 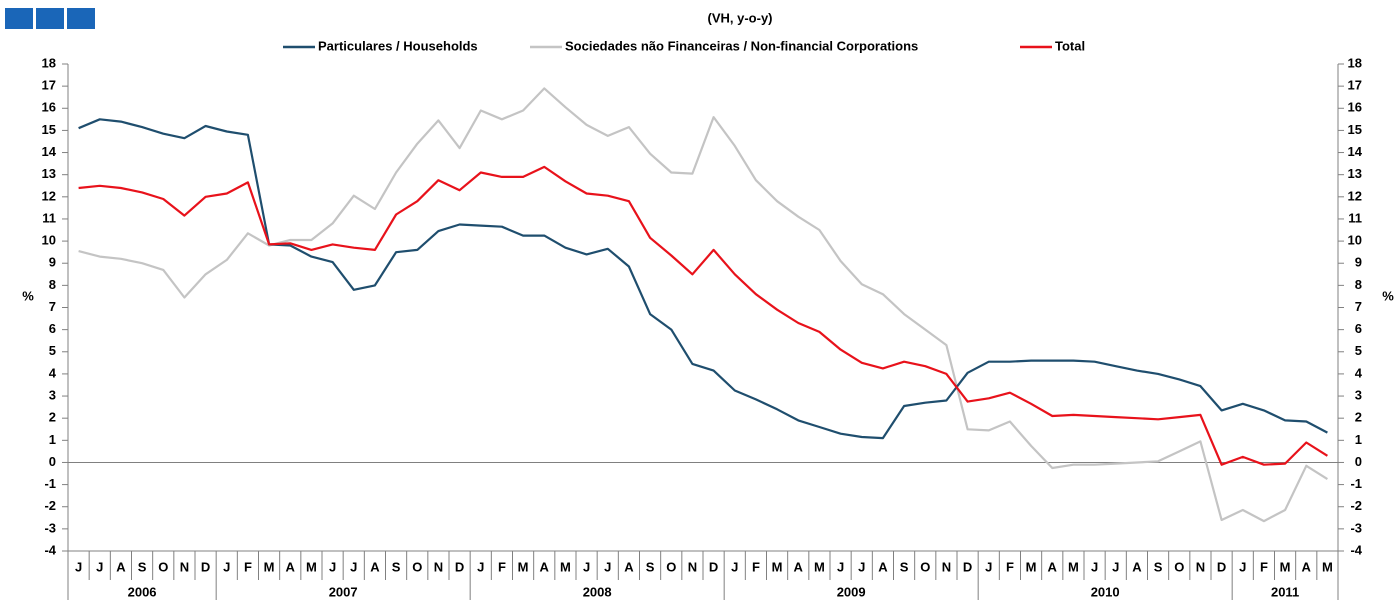 What do you see at coordinates (851, 591) in the screenshot?
I see `year-label: 2009` at bounding box center [851, 591].